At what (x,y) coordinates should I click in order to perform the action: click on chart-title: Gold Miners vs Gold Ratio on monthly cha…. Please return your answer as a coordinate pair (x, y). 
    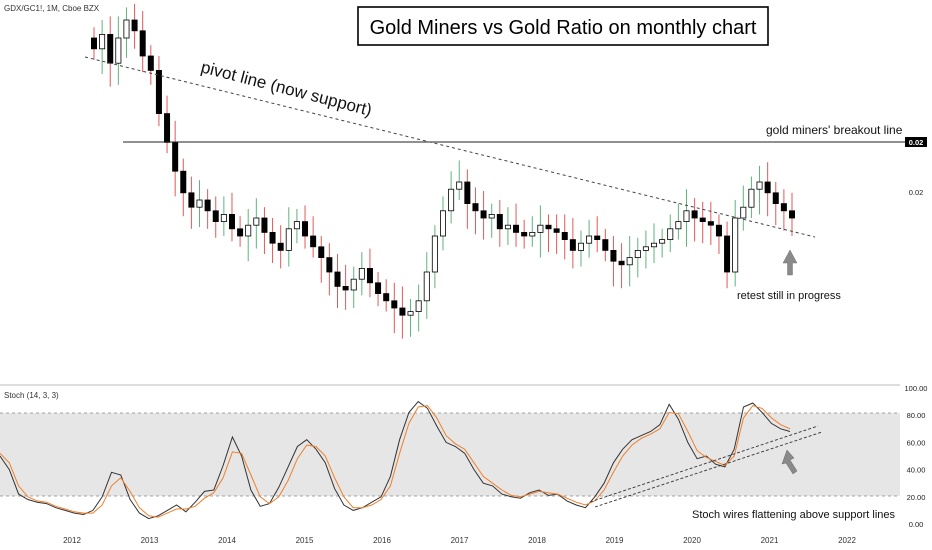
    Looking at the image, I should click on (563, 28).